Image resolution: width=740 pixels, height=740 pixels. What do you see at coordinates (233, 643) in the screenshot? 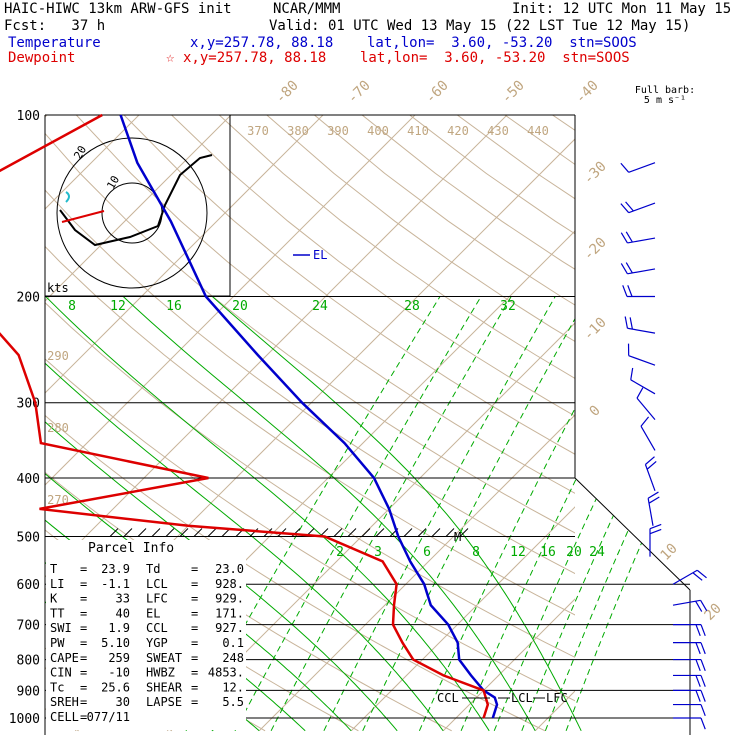
I see `parcel-value: 0.1` at bounding box center [233, 643].